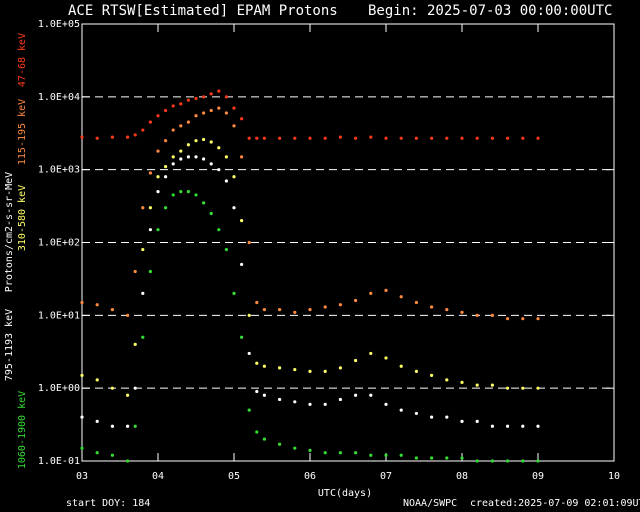 The height and width of the screenshot is (512, 640). Describe the element at coordinates (22, 60) in the screenshot. I see `legend-label: 47-68 keV` at that location.